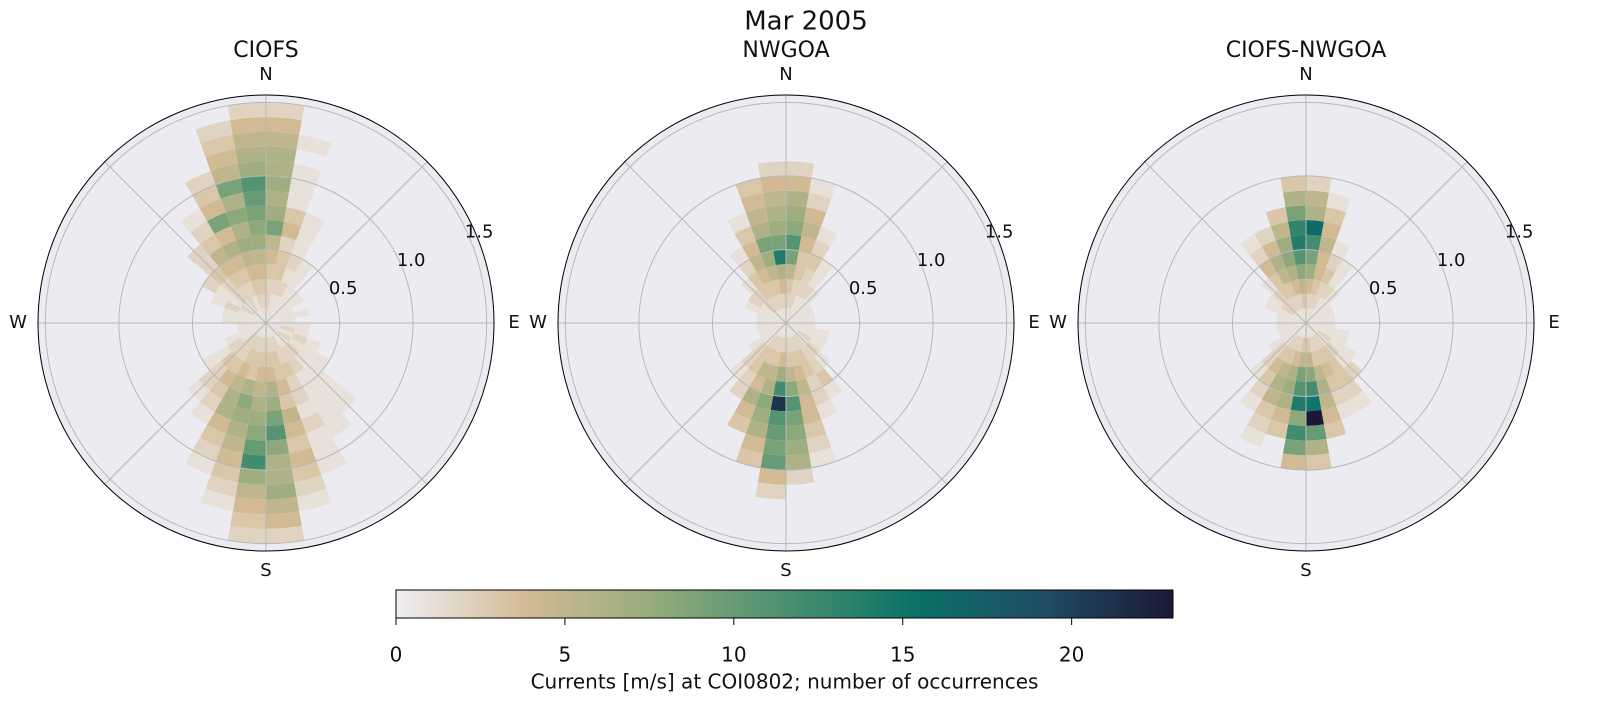 The height and width of the screenshot is (724, 1611). Describe the element at coordinates (931, 260) in the screenshot. I see `r-tick-label: 1.0` at that location.